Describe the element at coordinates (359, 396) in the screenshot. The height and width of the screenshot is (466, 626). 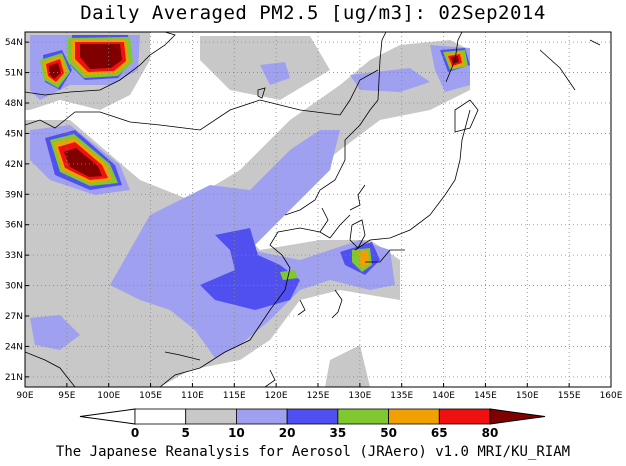
I see `lon-tick-label: 130E` at that location.